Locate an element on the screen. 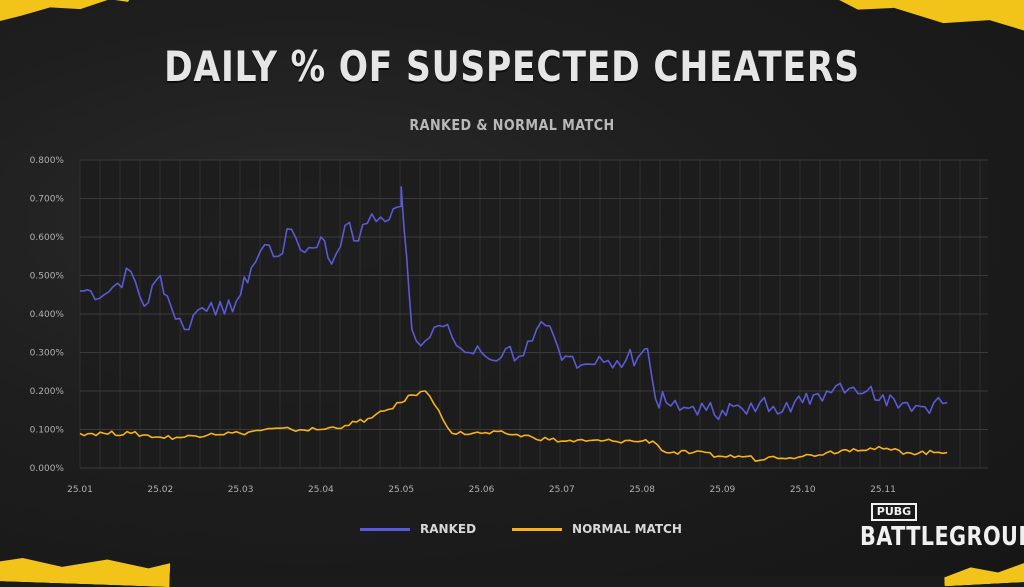  series-line-normal-match is located at coordinates (513, 426).